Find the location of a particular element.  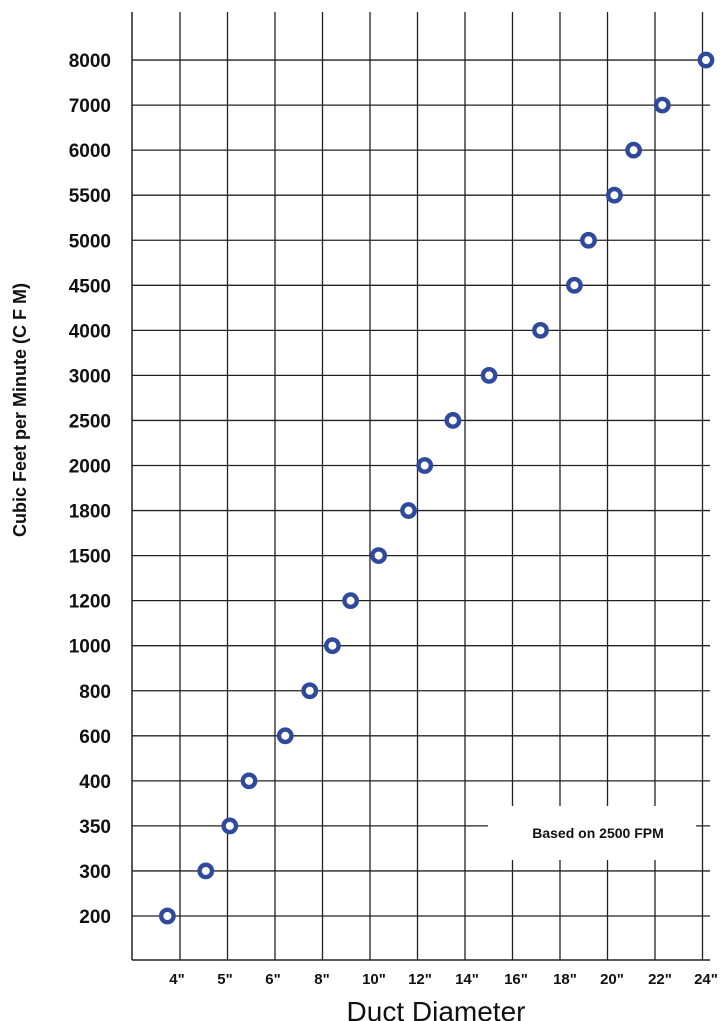

x-tick-label: 16" is located at coordinates (516, 979).